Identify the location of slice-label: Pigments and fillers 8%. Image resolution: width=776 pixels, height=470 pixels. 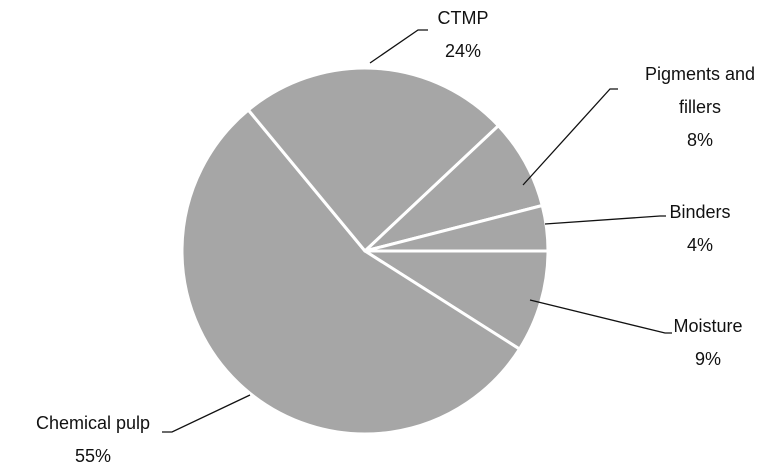
(700, 107).